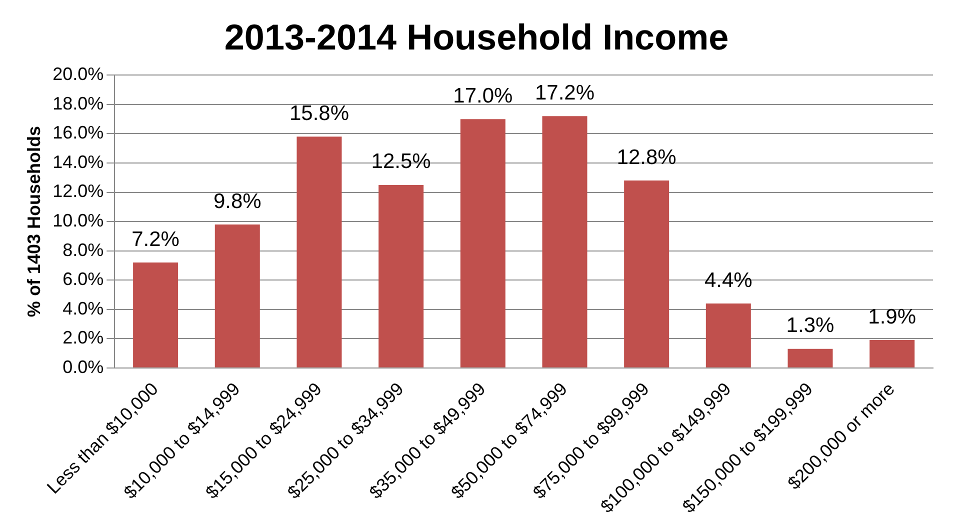 This screenshot has width=963, height=525. Describe the element at coordinates (78, 162) in the screenshot. I see `y-tick-label: 14.0%` at that location.